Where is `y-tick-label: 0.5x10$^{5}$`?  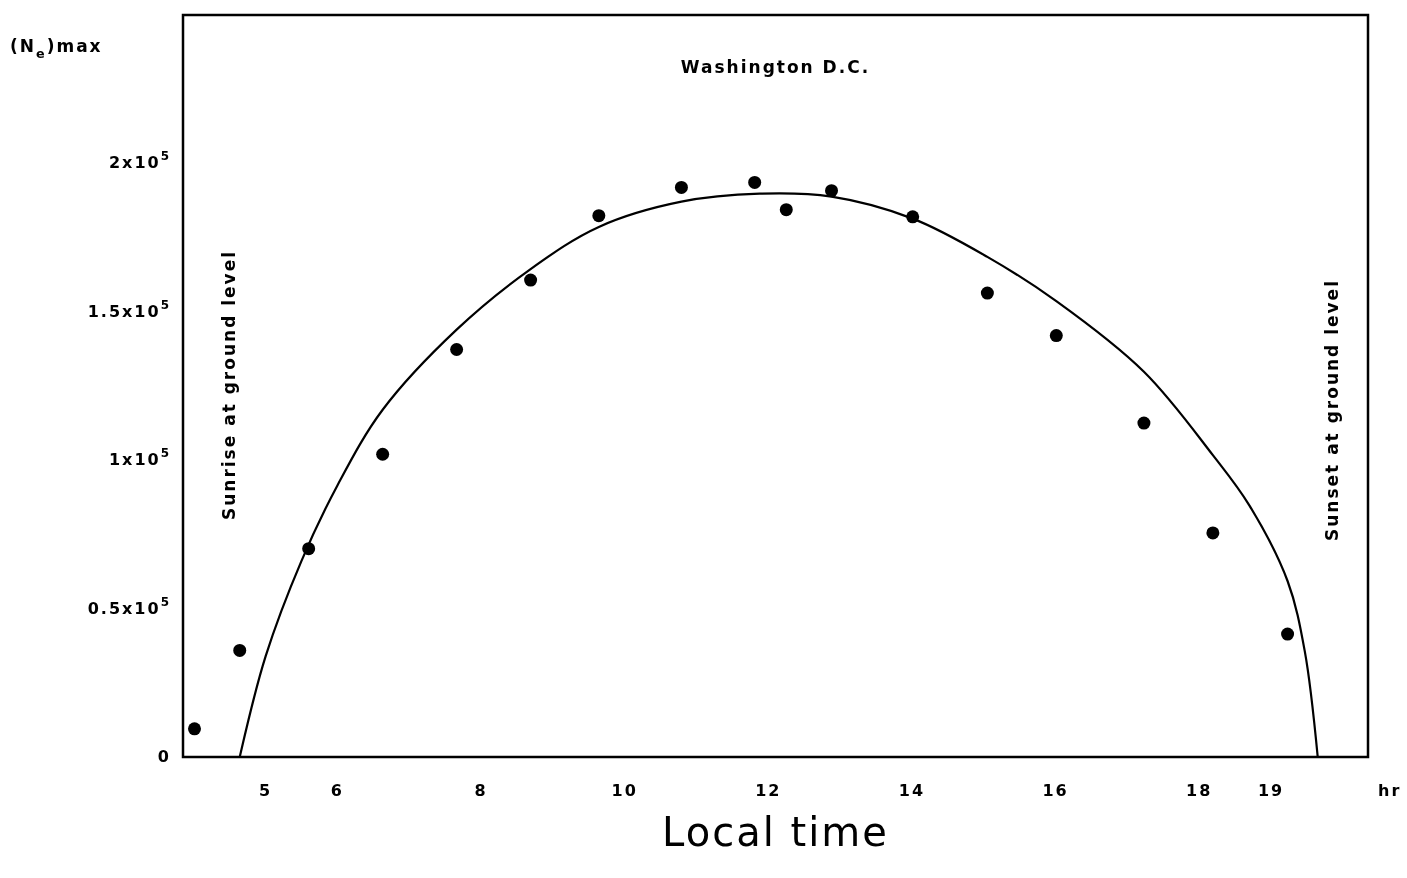 y-tick-label: 0.5x10$^{5}$ is located at coordinates (129, 606).